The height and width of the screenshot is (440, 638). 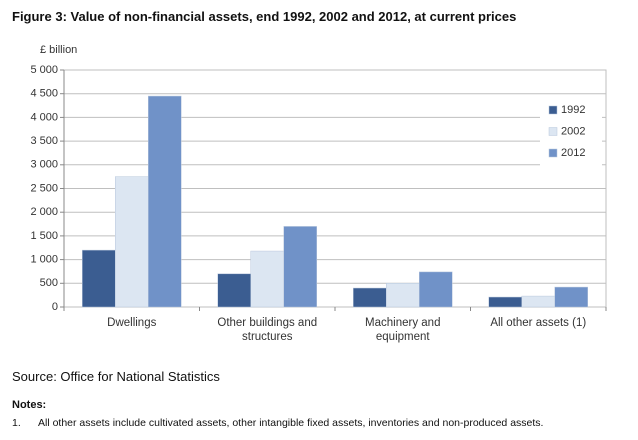 I want to click on y-tick-label: 500, so click(x=49, y=283).